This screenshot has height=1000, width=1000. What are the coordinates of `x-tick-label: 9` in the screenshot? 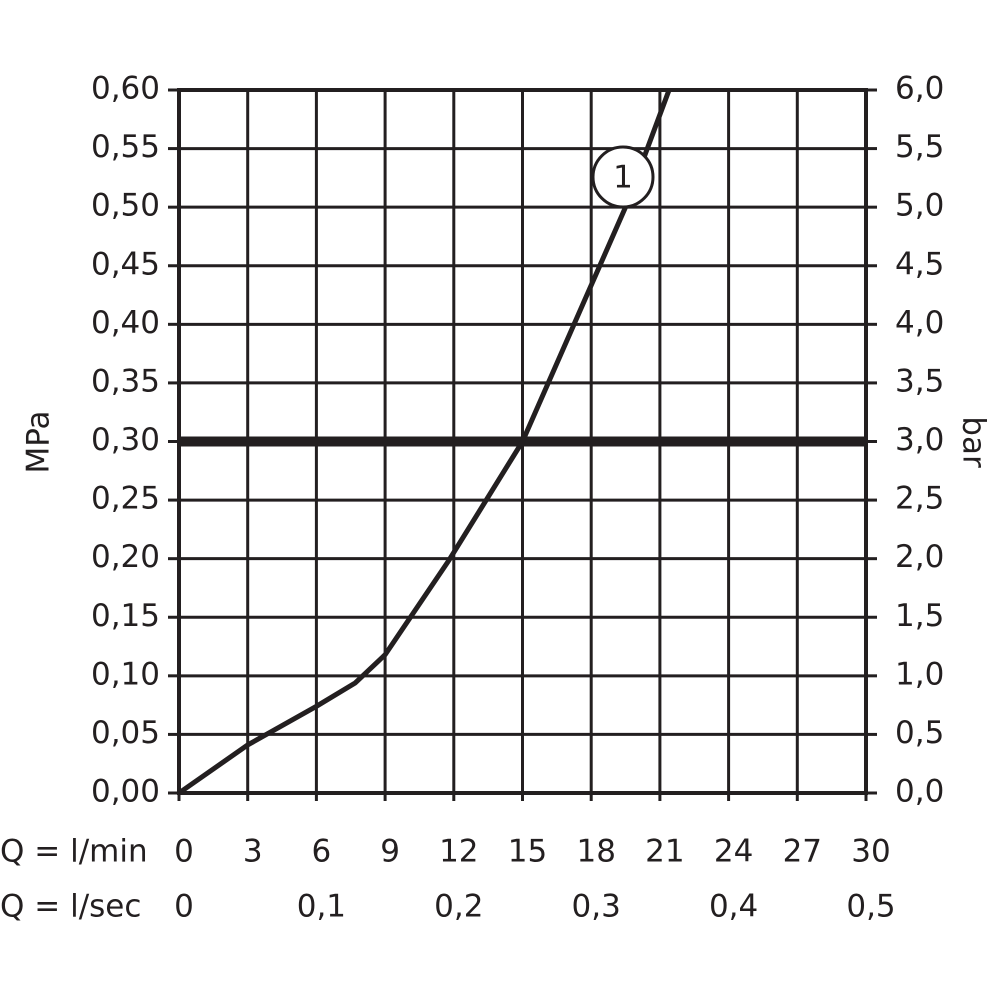 It's located at (390, 852).